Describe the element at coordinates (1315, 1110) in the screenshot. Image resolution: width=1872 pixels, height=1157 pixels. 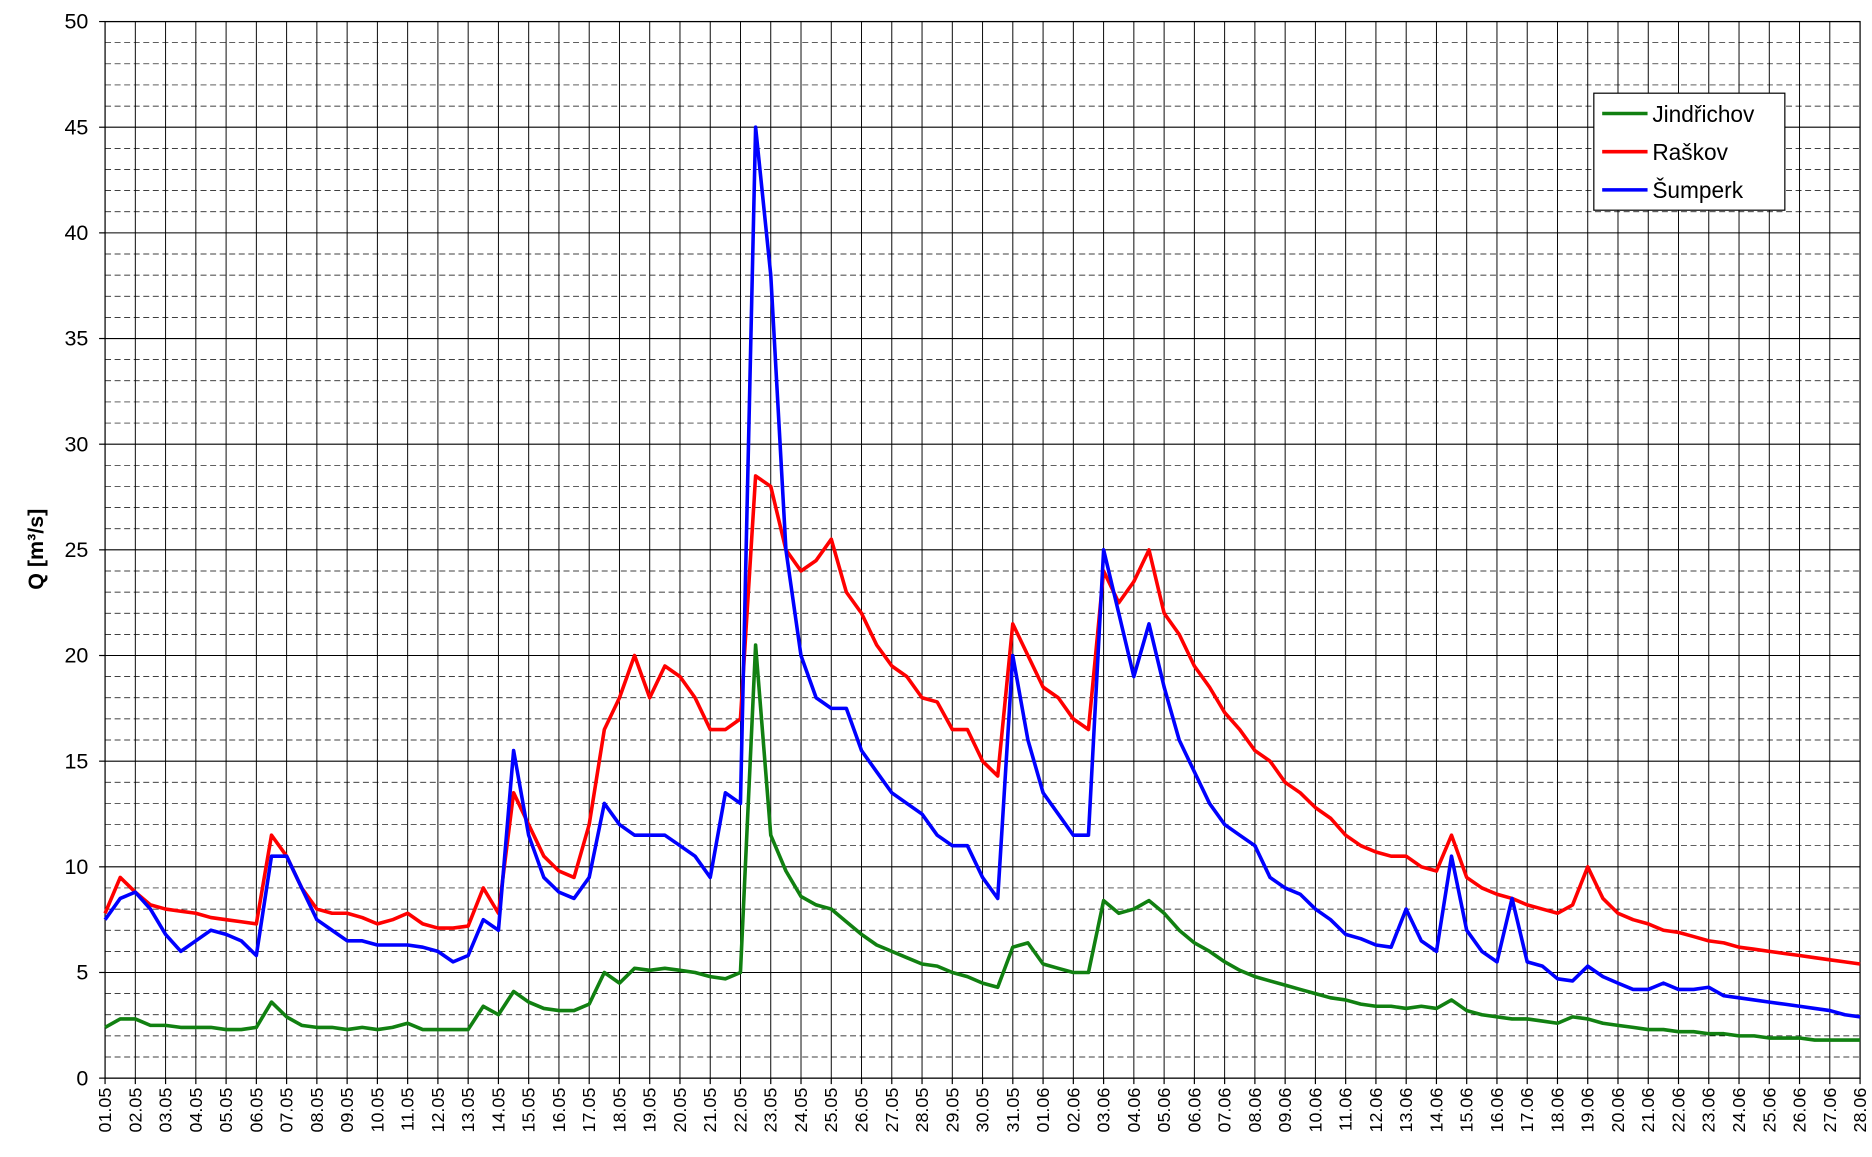
I see `x-tick-label: 10.06` at that location.